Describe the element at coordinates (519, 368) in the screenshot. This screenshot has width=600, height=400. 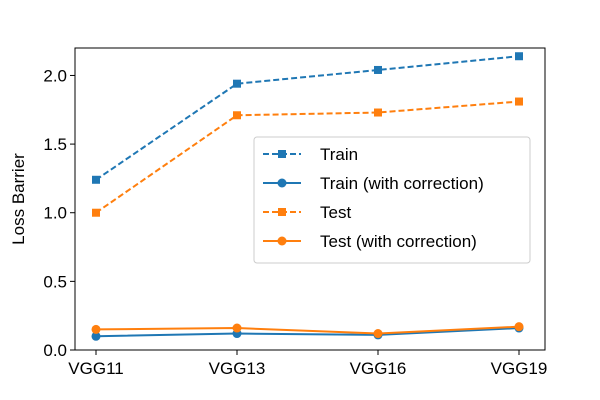
I see `x-tick-label: VGG19` at that location.